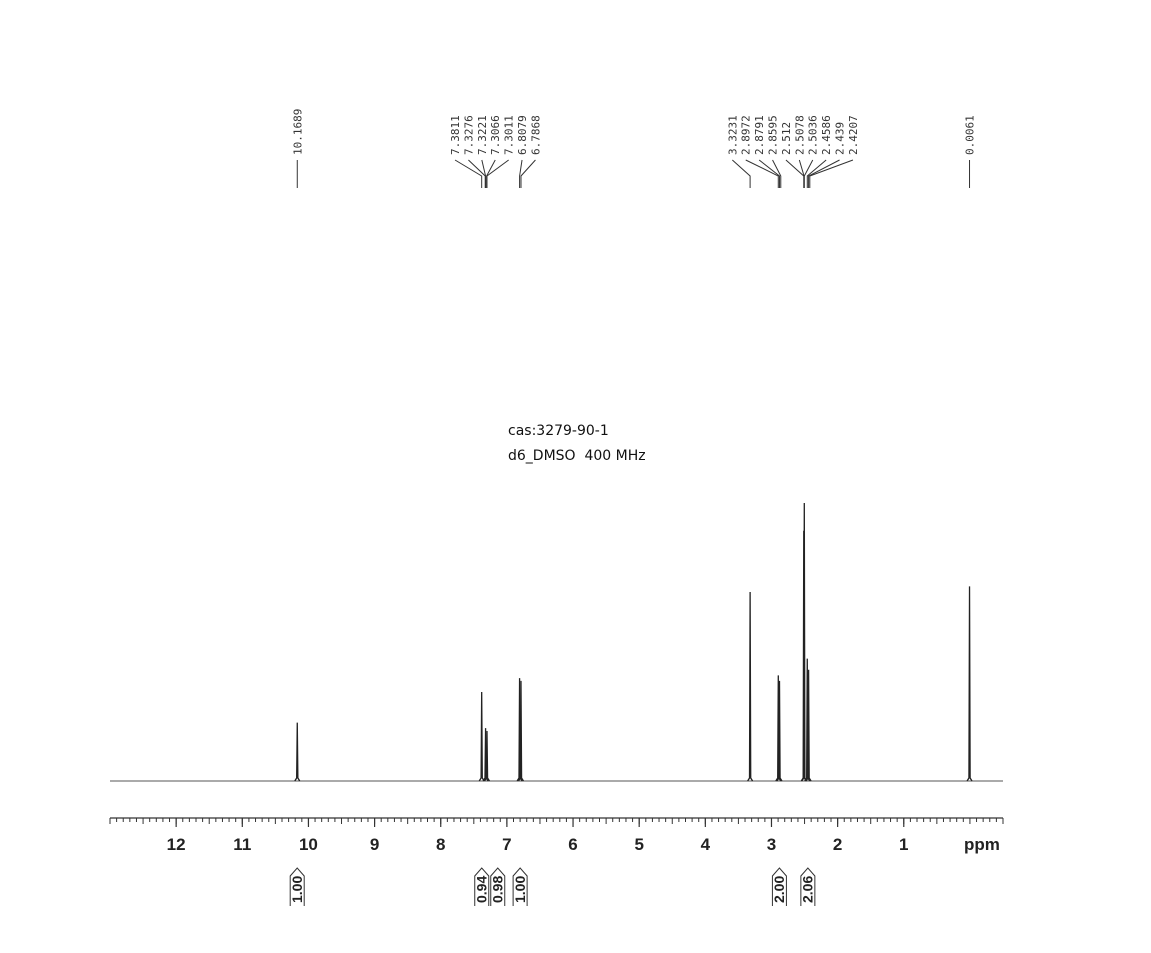  What do you see at coordinates (638, 844) in the screenshot?
I see `x-tick-label: 5` at bounding box center [638, 844].